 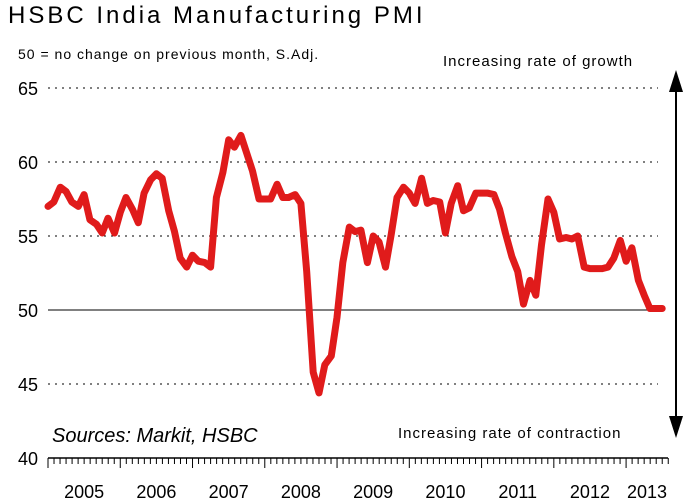 I want to click on arrow-down-icon, so click(x=676, y=427).